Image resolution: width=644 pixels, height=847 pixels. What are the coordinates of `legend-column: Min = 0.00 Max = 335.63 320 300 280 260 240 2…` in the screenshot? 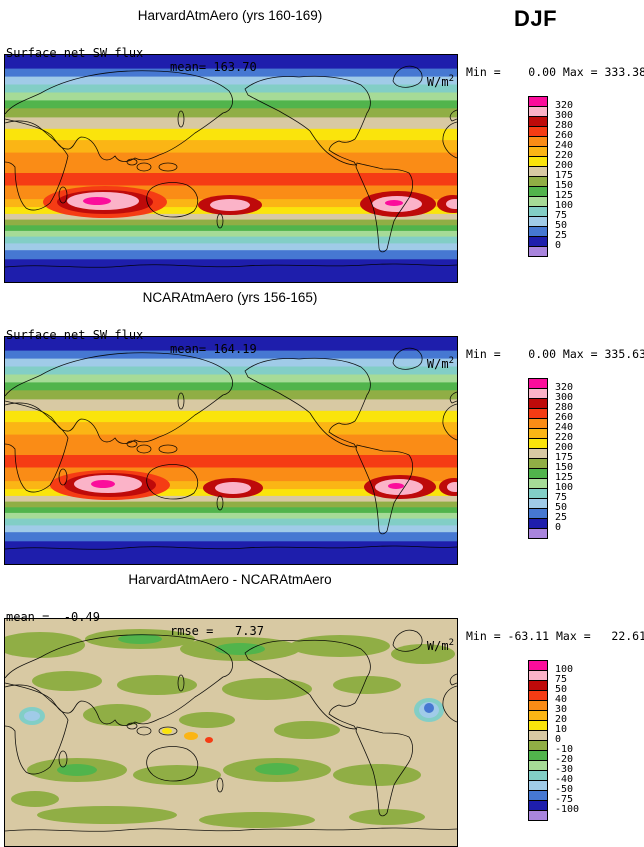 It's located at (553, 445).